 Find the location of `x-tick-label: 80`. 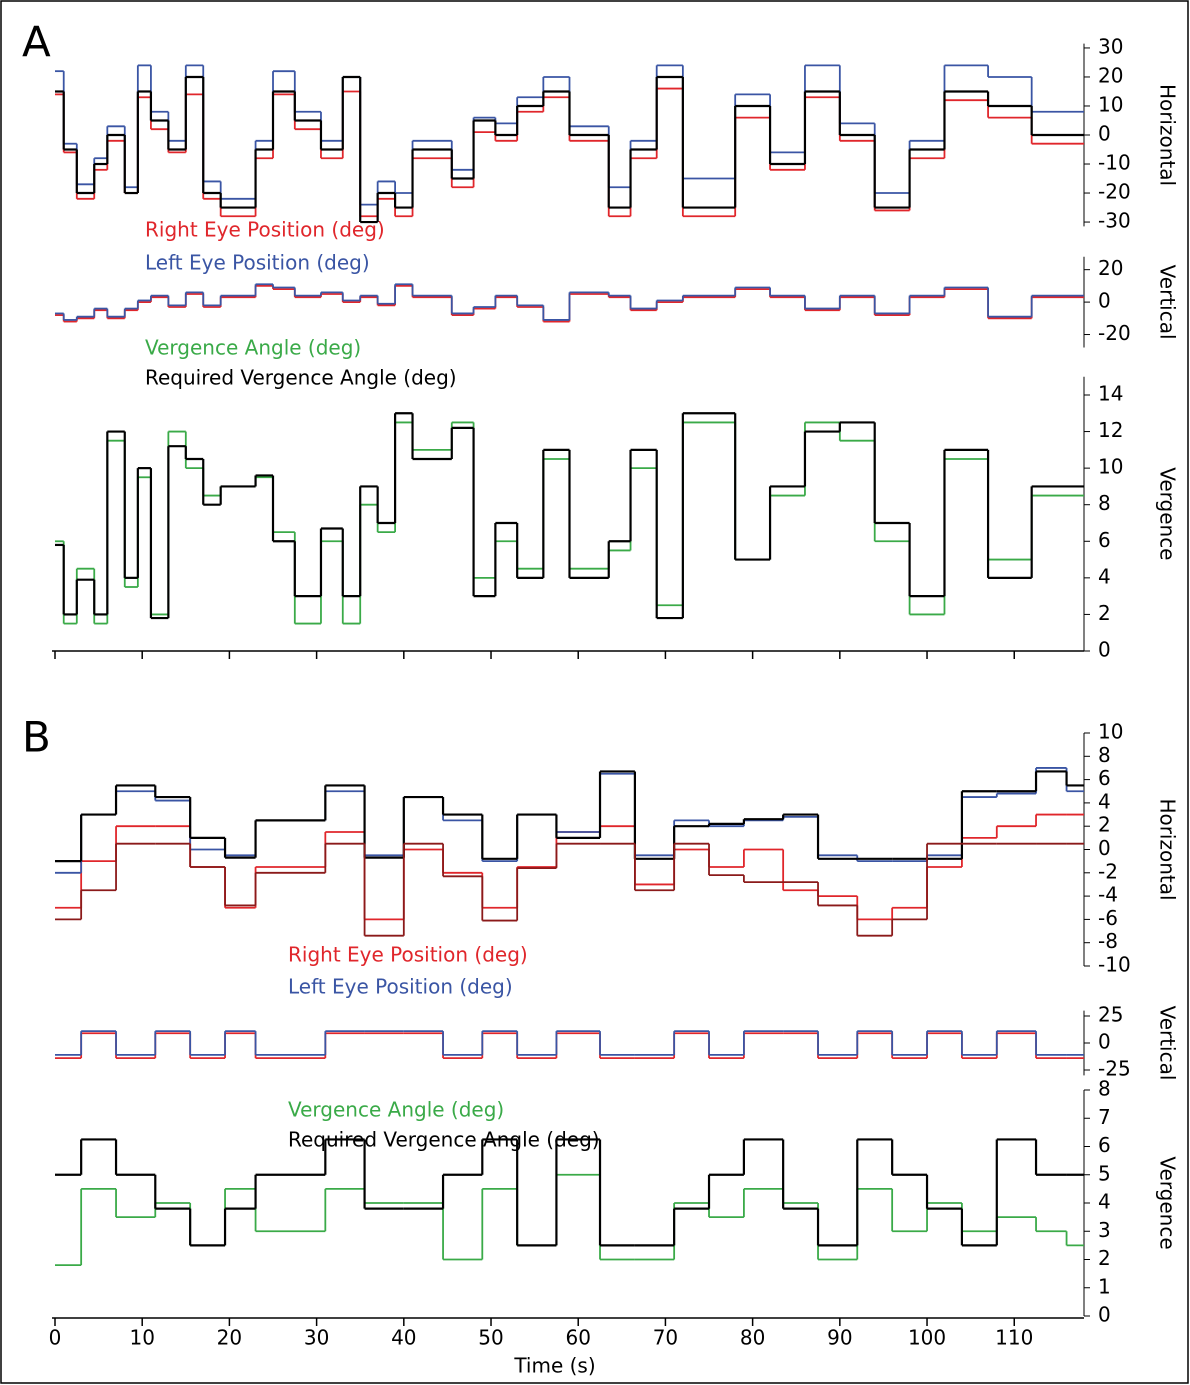

x-tick-label: 80 is located at coordinates (752, 1338).